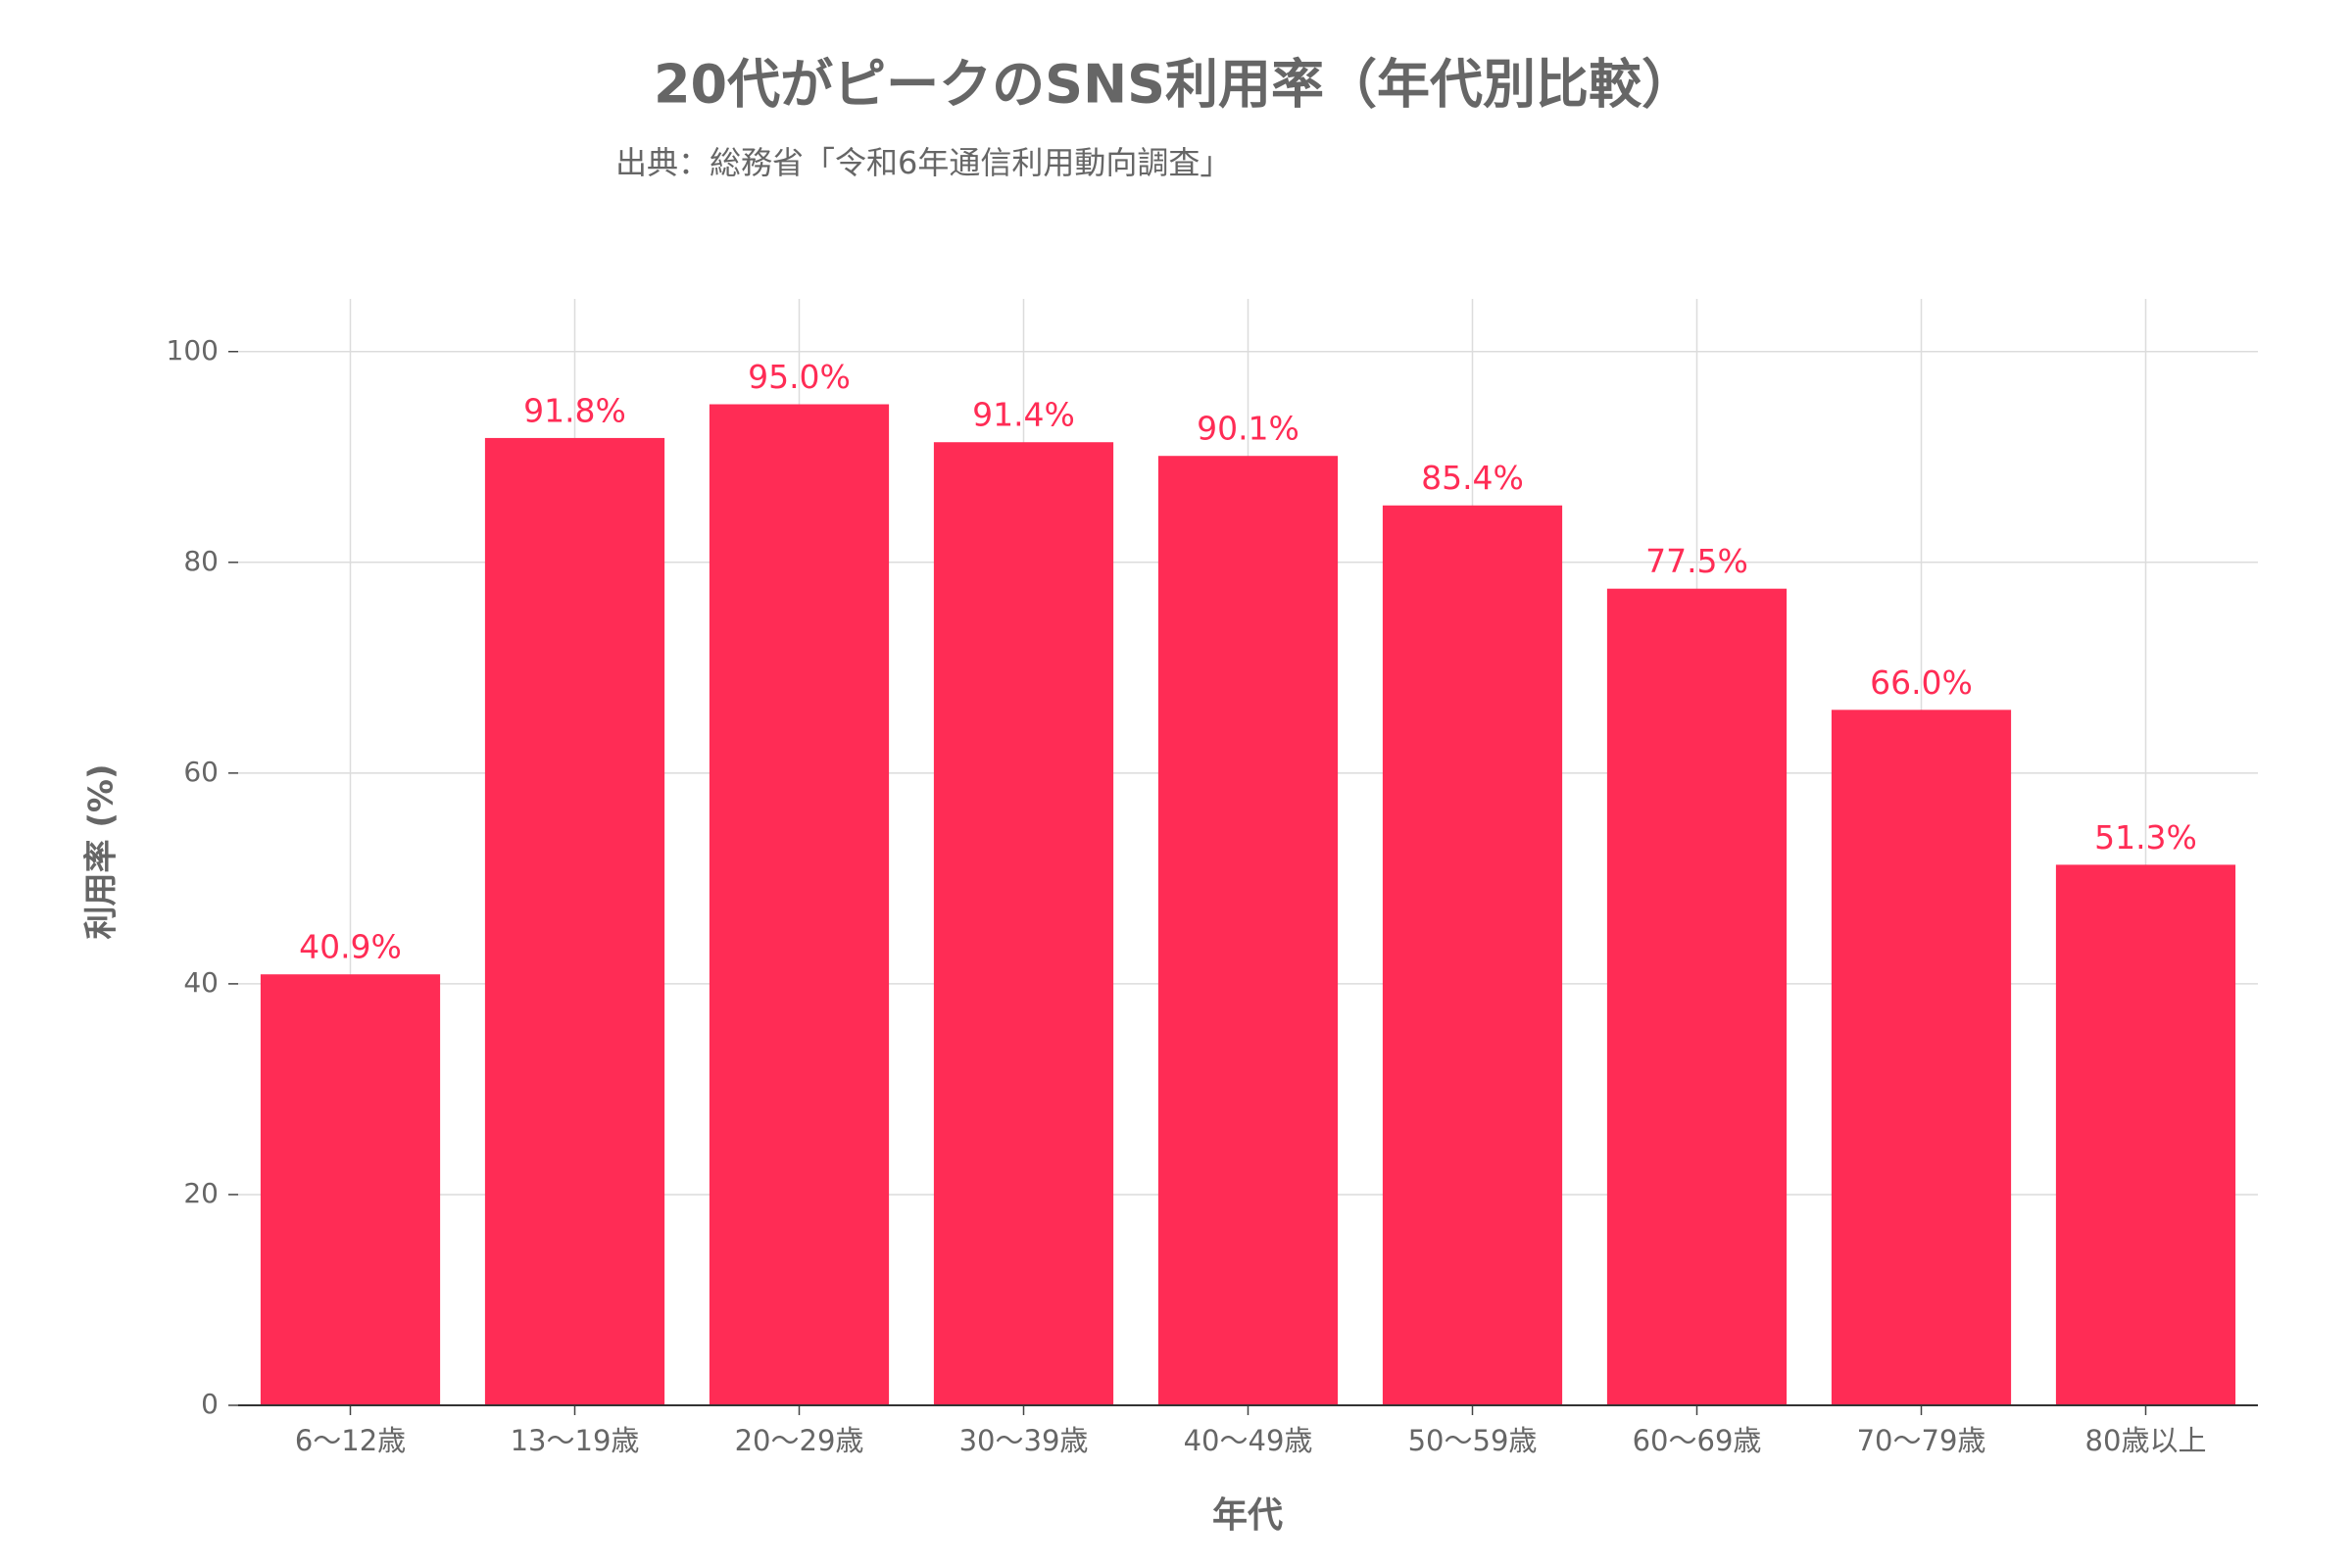  What do you see at coordinates (1921, 682) in the screenshot?
I see `value-label: 66.0%` at bounding box center [1921, 682].